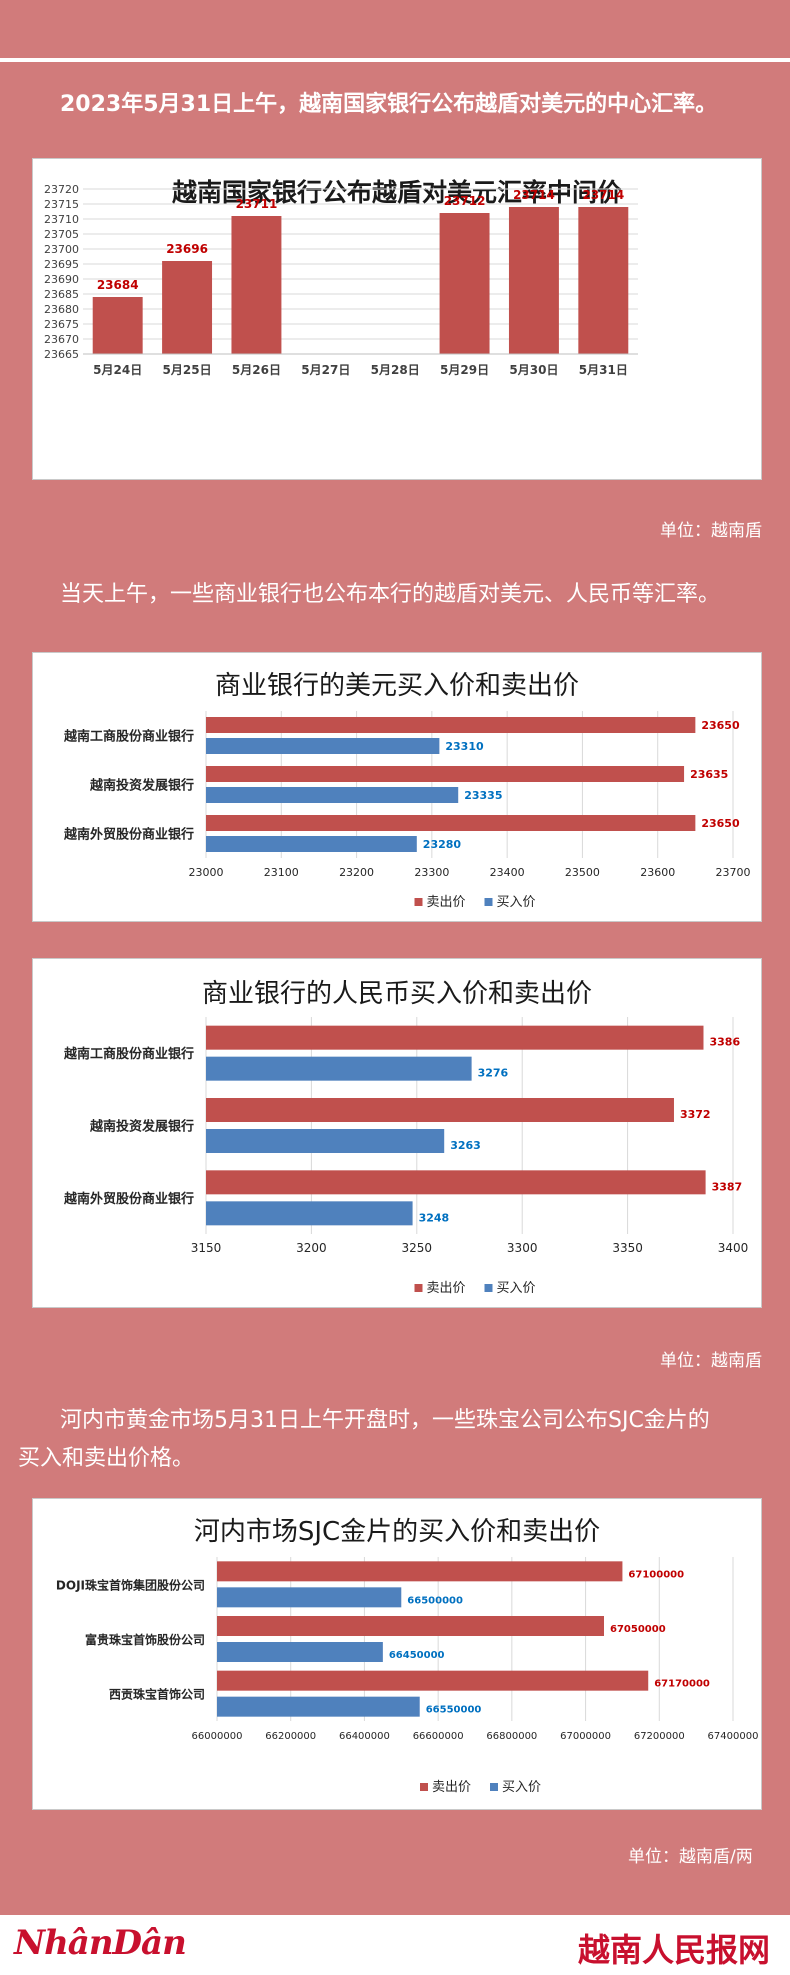  Describe the element at coordinates (464, 370) in the screenshot. I see `x-tick-label: 5月29日` at that location.